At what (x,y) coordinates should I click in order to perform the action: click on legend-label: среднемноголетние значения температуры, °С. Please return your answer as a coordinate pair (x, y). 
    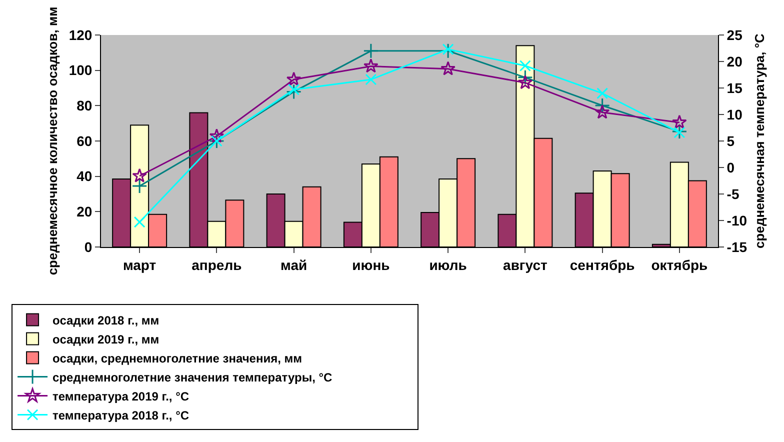
    Looking at the image, I should click on (192, 377).